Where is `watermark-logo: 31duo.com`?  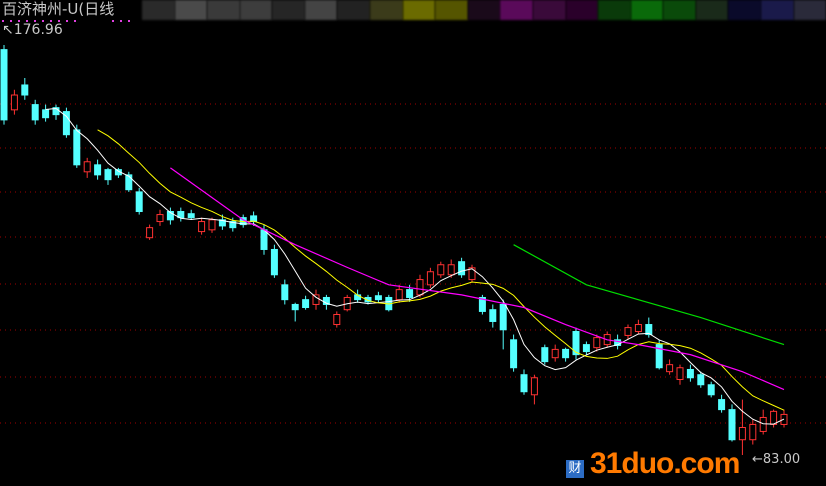
watermark-logo: 31duo.com is located at coordinates (665, 463).